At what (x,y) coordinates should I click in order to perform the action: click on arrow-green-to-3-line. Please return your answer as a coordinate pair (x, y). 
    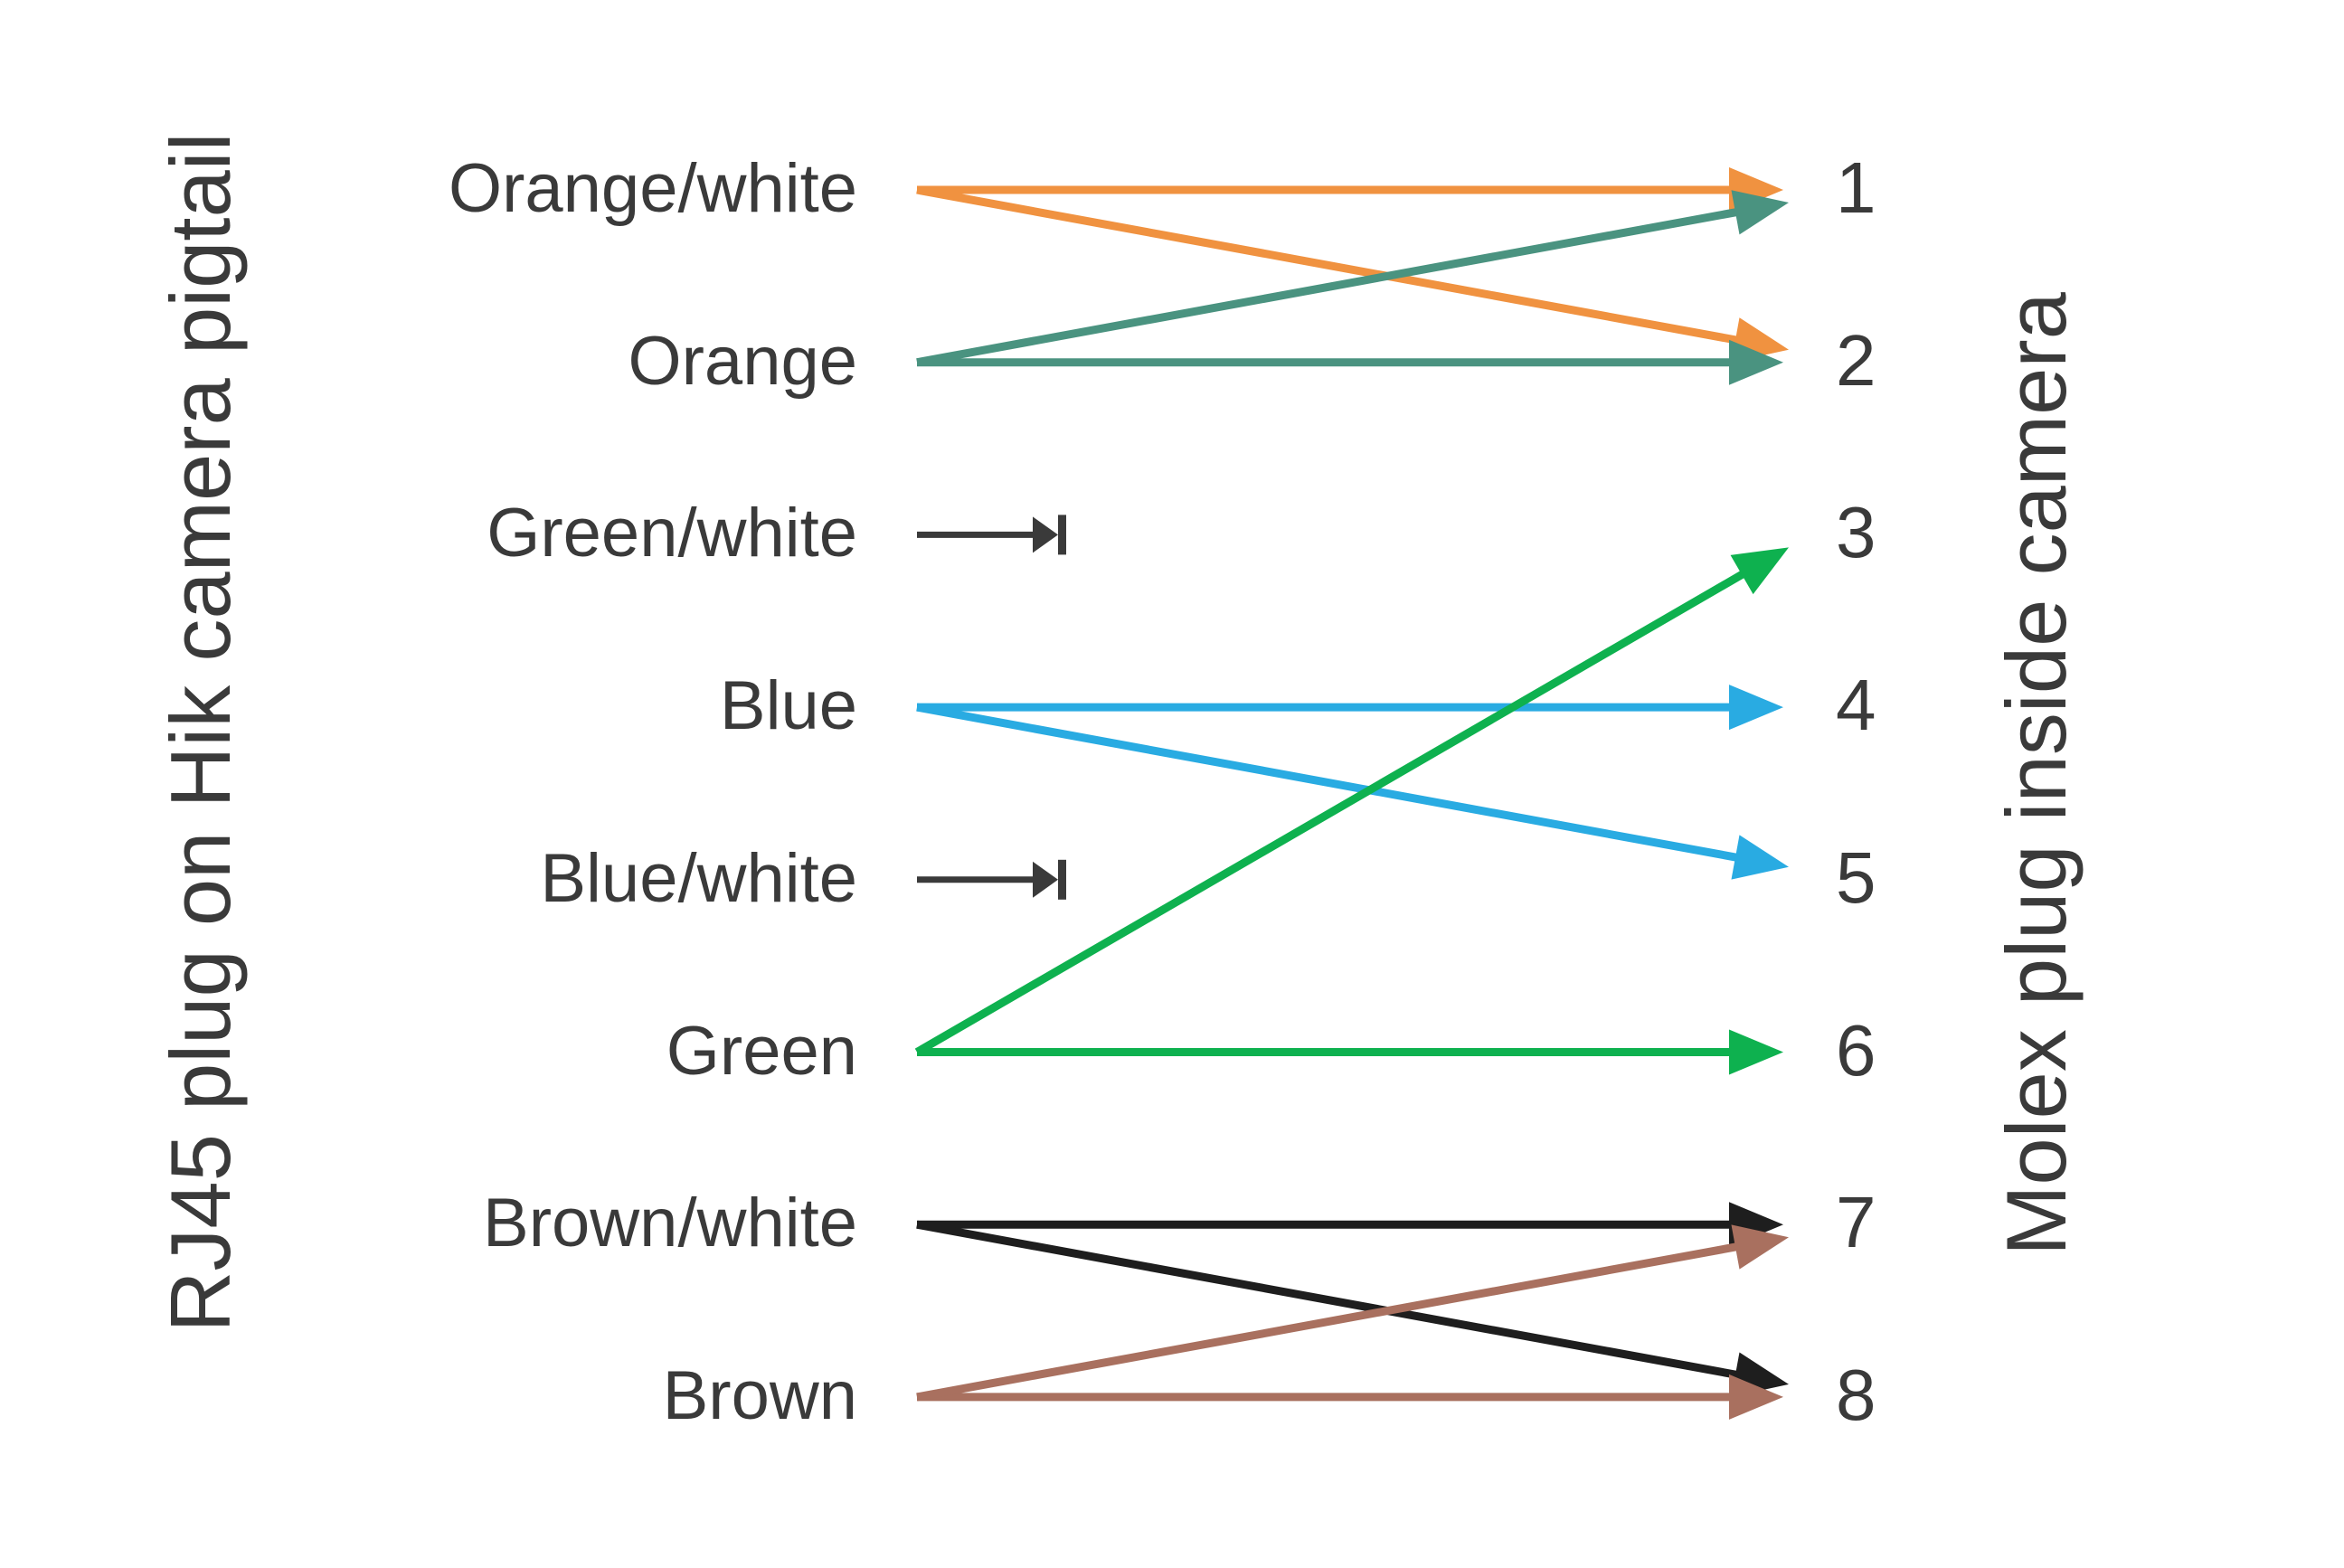
    Looking at the image, I should click on (1333, 811).